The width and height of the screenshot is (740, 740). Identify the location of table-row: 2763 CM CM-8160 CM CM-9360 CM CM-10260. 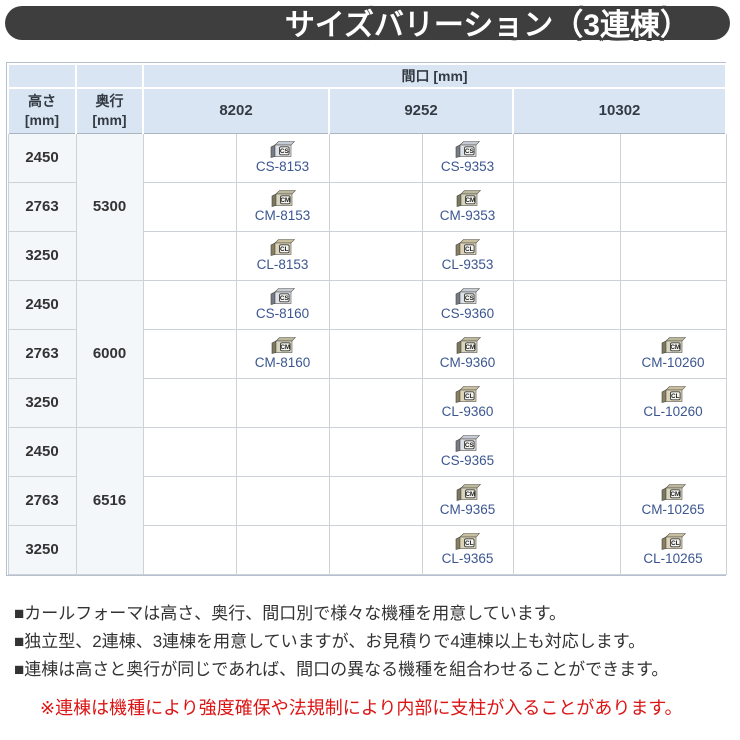
(367, 353).